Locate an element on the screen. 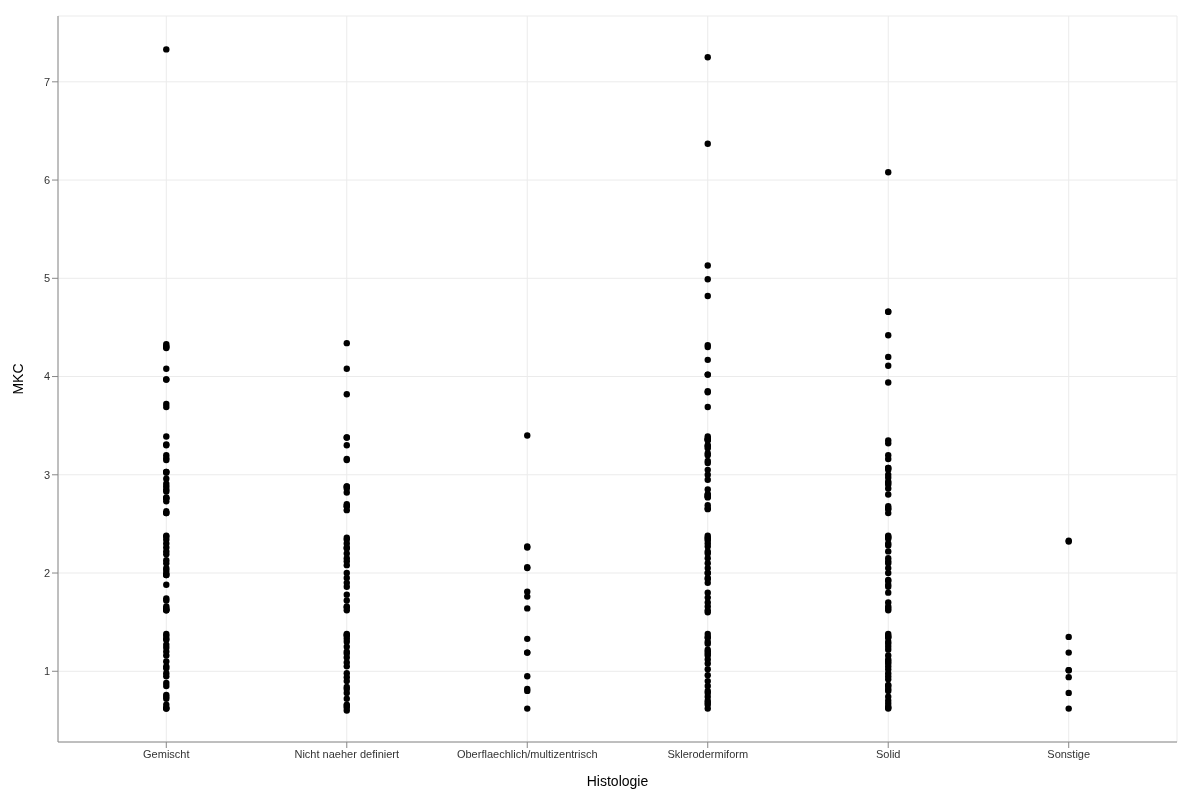  y-tick-label: 3 is located at coordinates (46, 474).